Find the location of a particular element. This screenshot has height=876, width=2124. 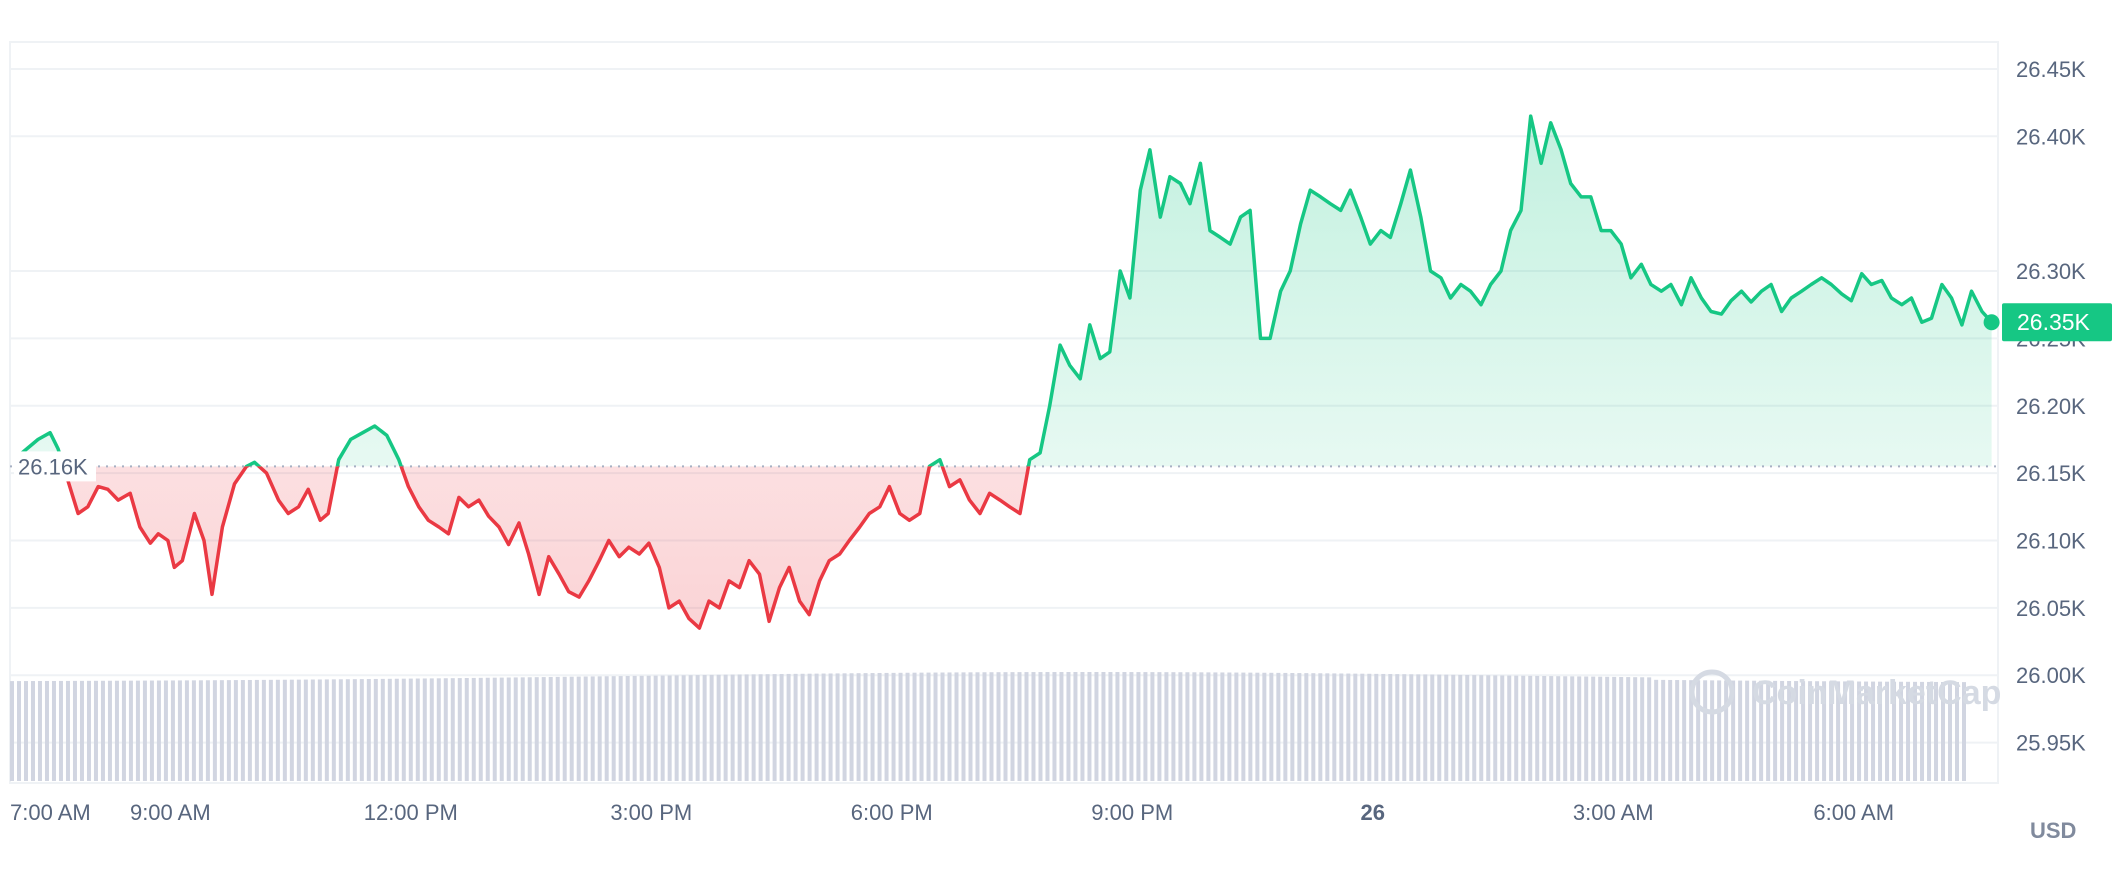

x-tick-label: 3:00 AM is located at coordinates (1613, 812).